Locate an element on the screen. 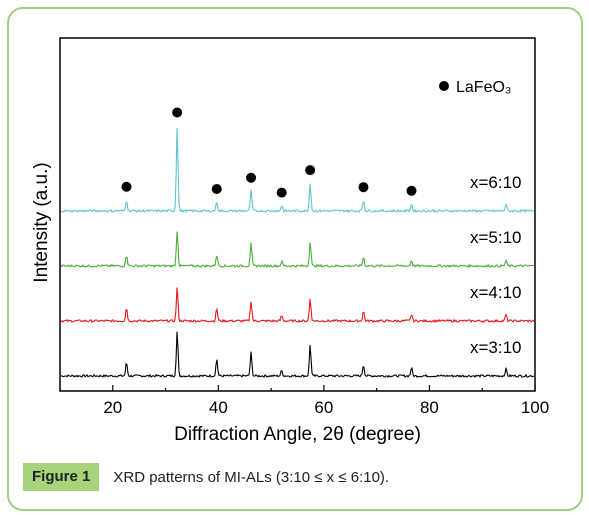 This screenshot has width=589, height=517. series-labels: x=3:10 x=4:10 x=5:10 x=6:10 is located at coordinates (496, 265).